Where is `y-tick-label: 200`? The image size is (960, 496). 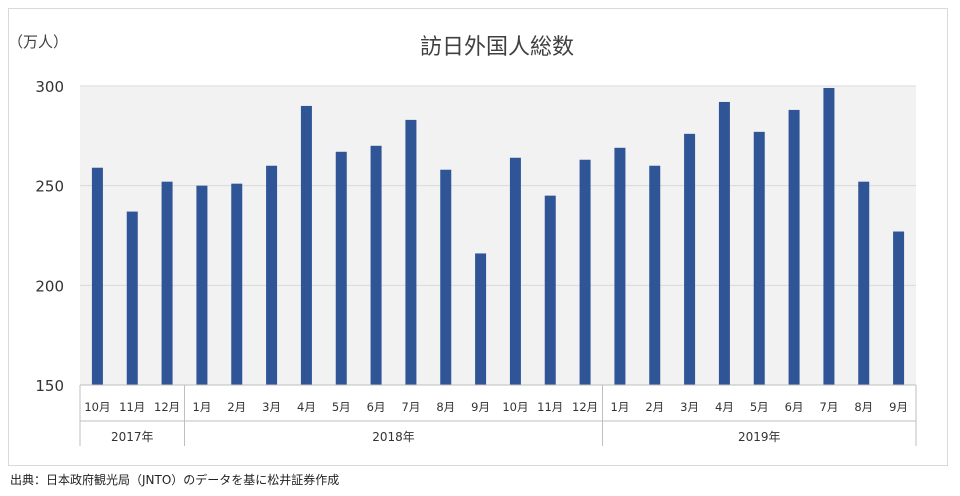
y-tick-label: 200 is located at coordinates (49, 286).